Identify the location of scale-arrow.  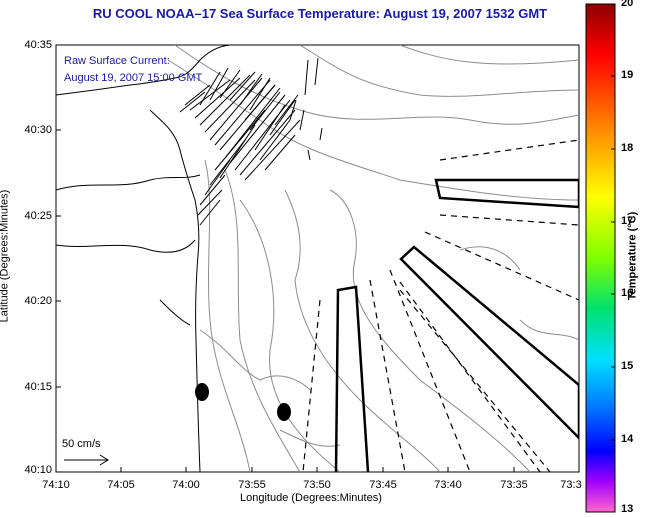
(86, 460).